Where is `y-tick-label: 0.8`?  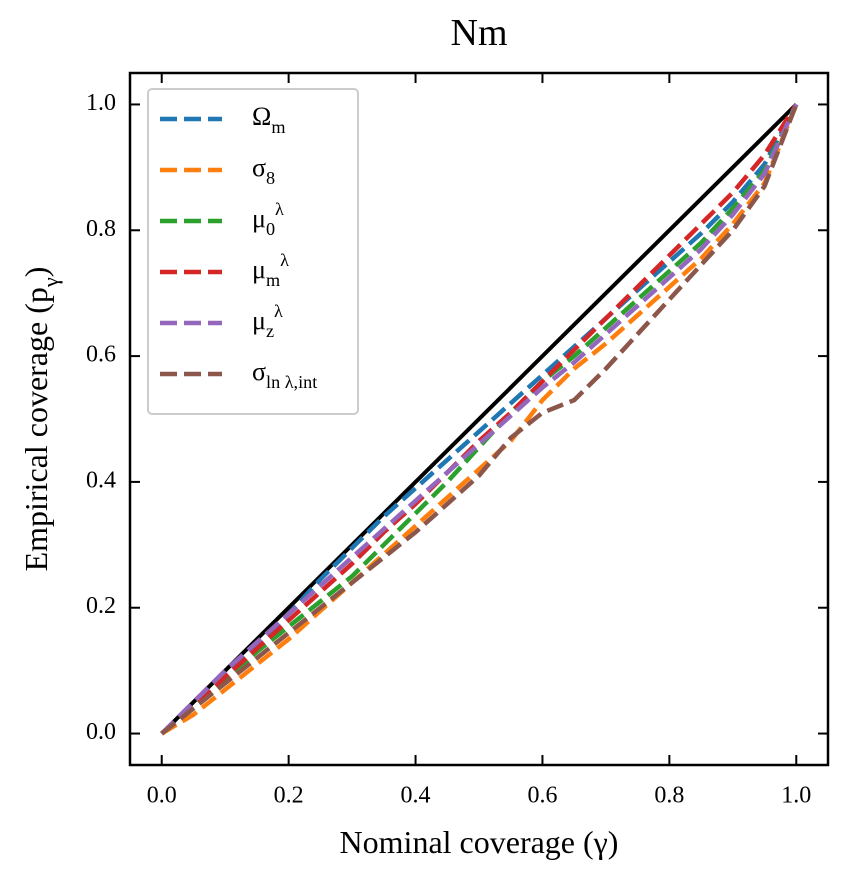
y-tick-label: 0.8 is located at coordinates (101, 229).